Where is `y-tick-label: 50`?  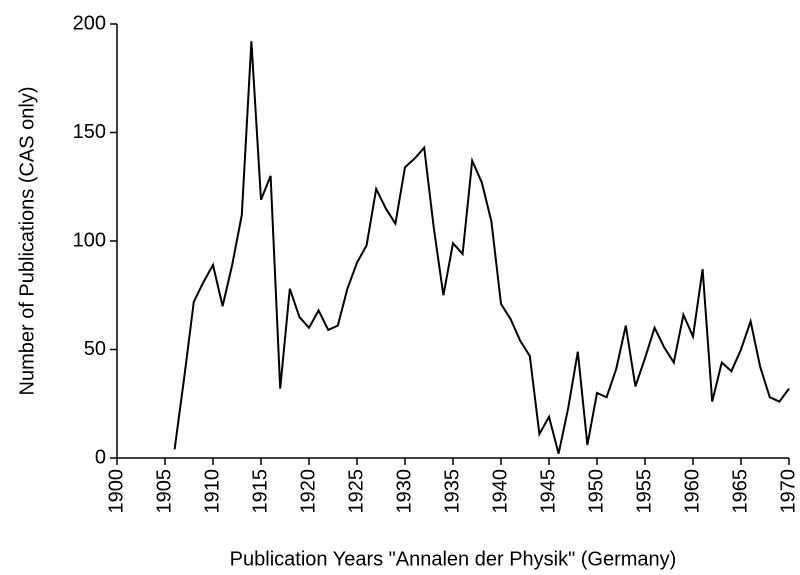
y-tick-label: 50 is located at coordinates (95, 349).